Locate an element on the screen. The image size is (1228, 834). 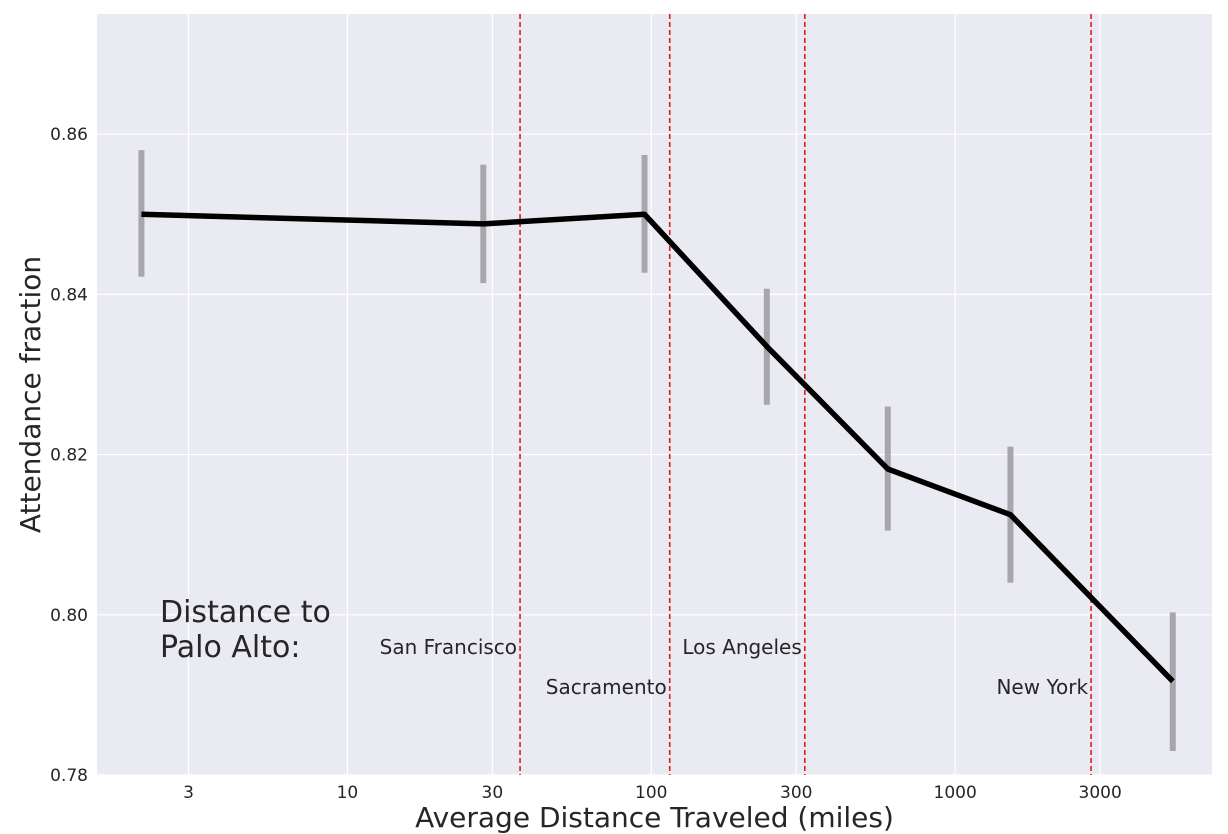
reference-line-label: Los Angeles is located at coordinates (741, 647).